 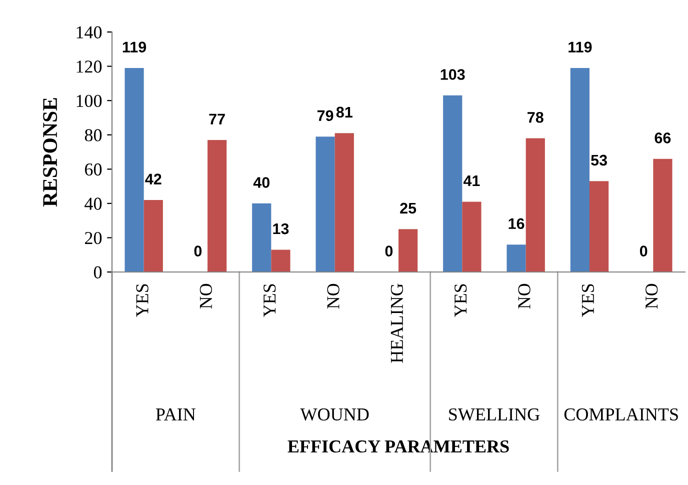 What do you see at coordinates (98, 272) in the screenshot?
I see `y-tick-label: 0` at bounding box center [98, 272].